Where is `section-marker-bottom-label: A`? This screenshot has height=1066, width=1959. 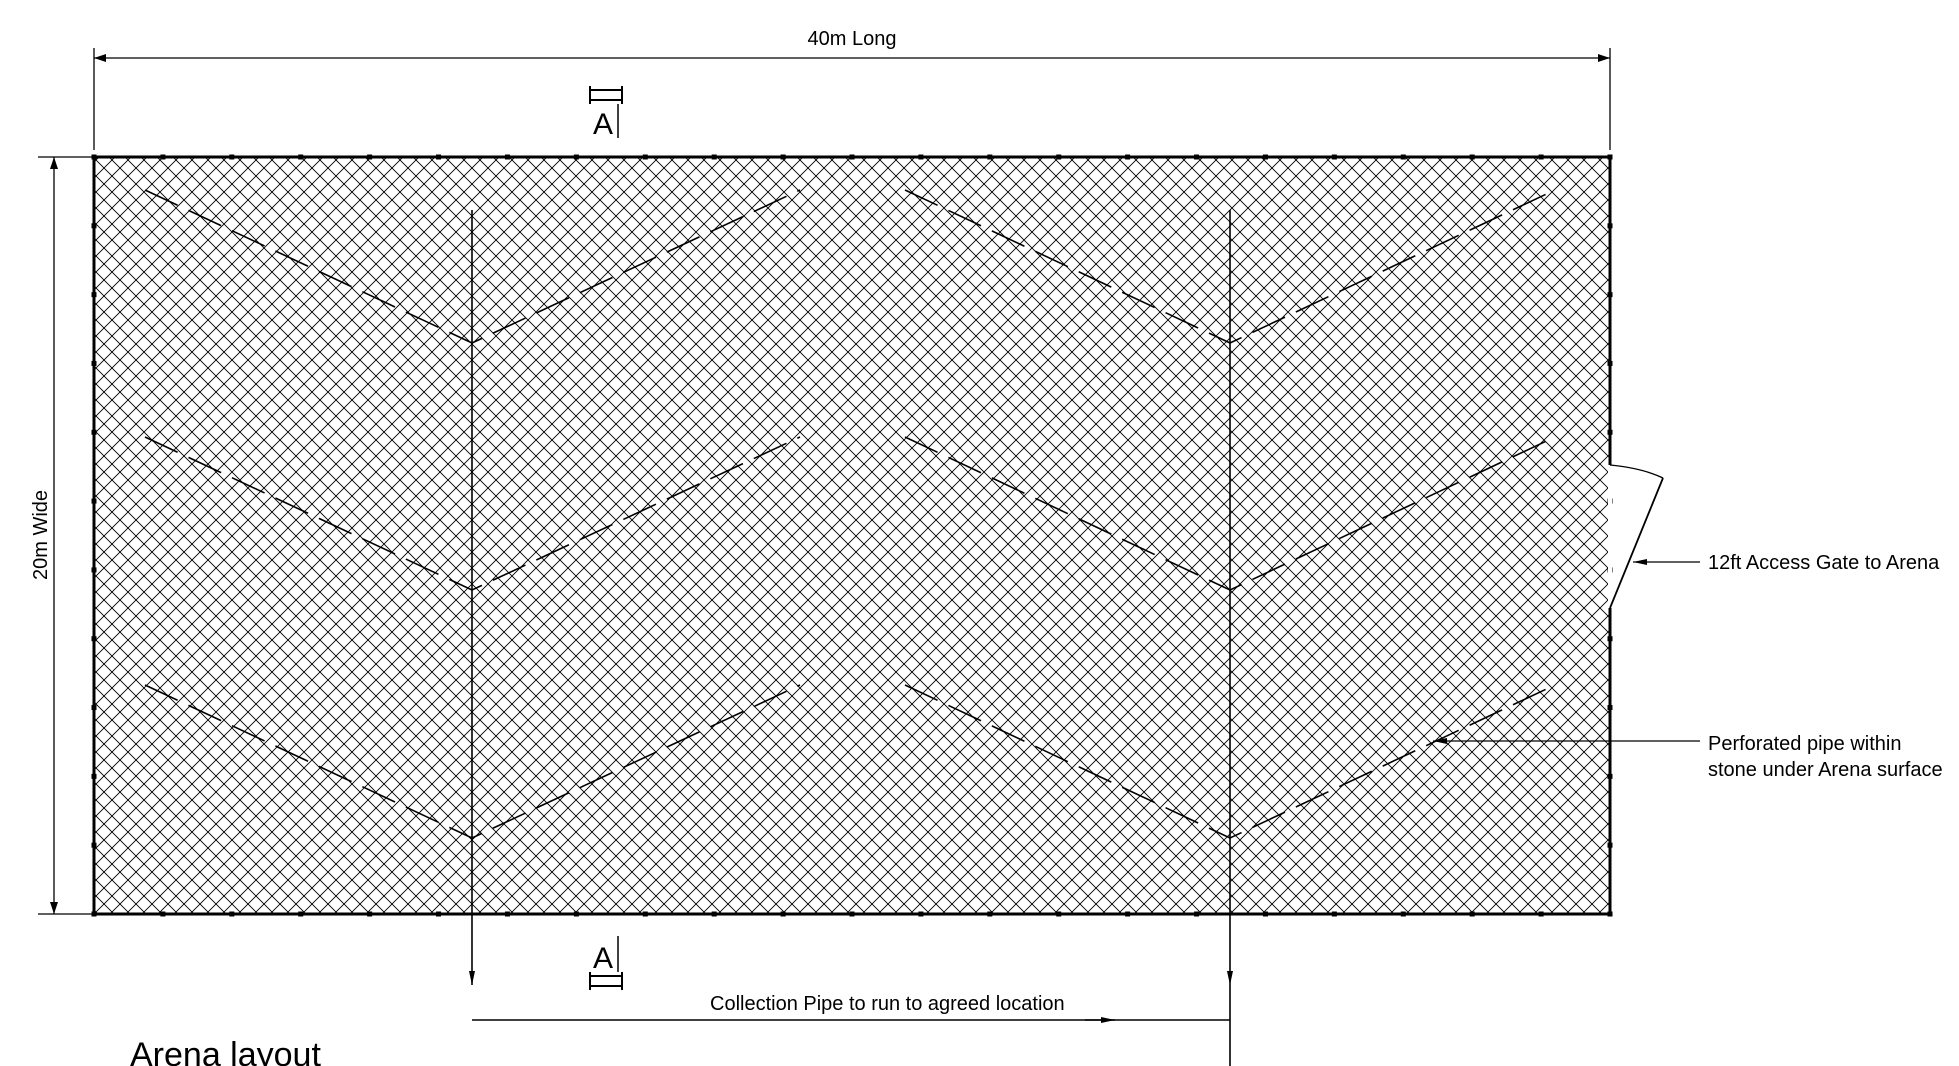
section-marker-bottom-label: A is located at coordinates (603, 958).